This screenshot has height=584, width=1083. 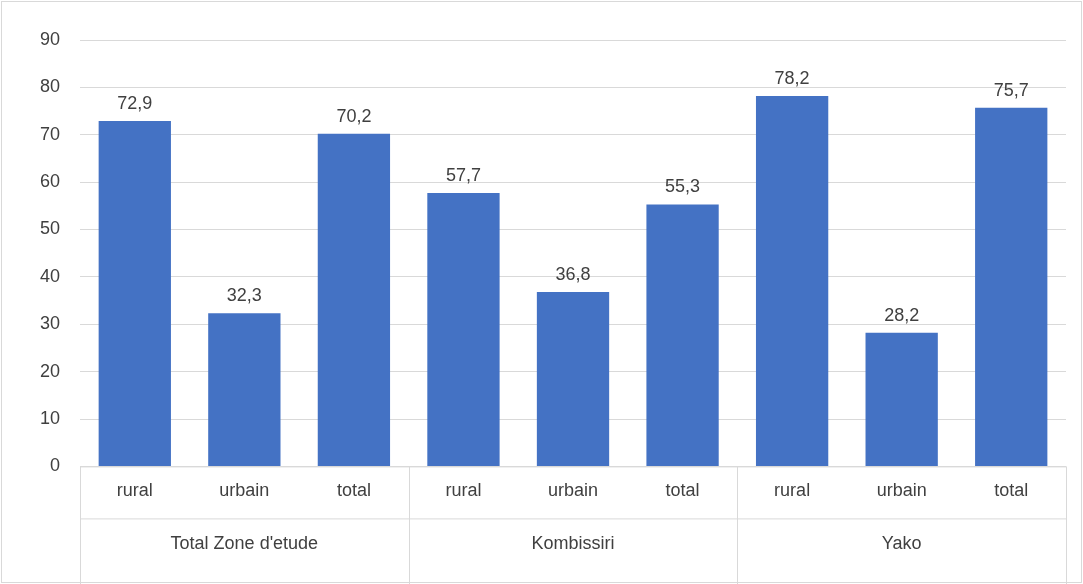 I want to click on data-label: 55,3, so click(x=683, y=186).